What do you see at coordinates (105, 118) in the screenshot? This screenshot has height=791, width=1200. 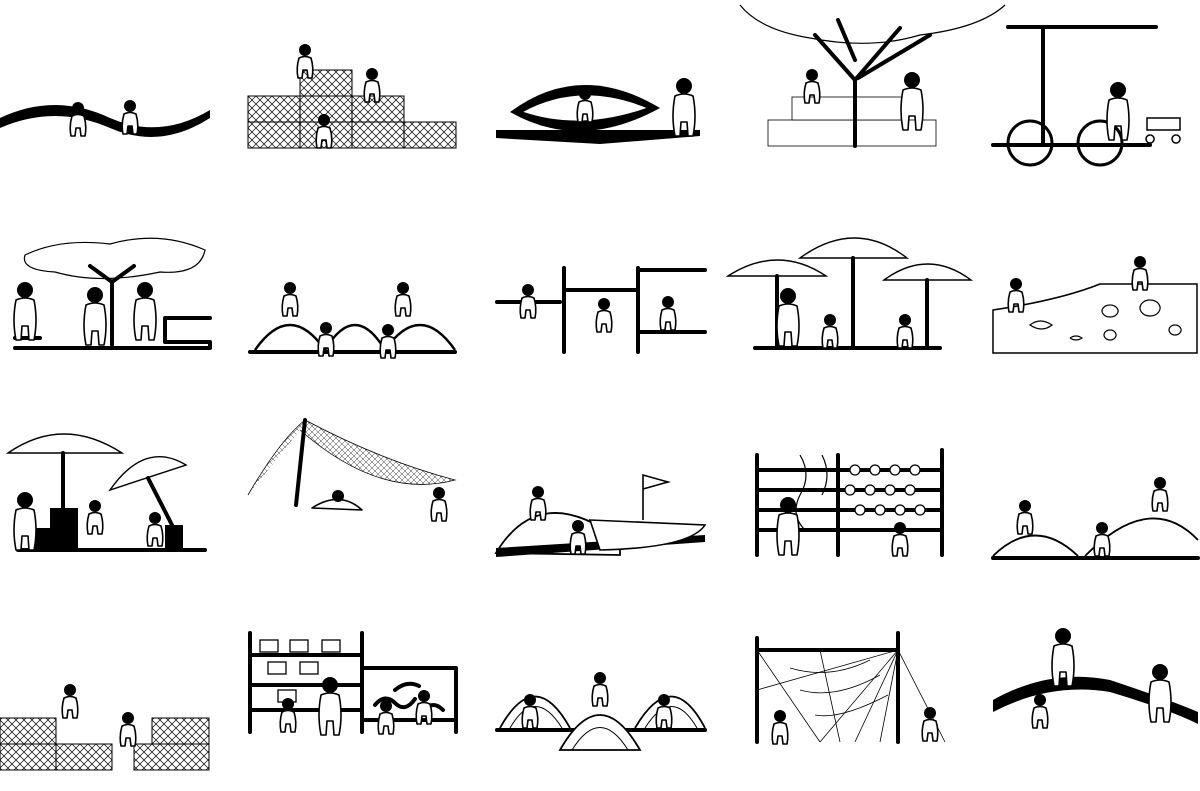 I see `wave-hill-illustration` at bounding box center [105, 118].